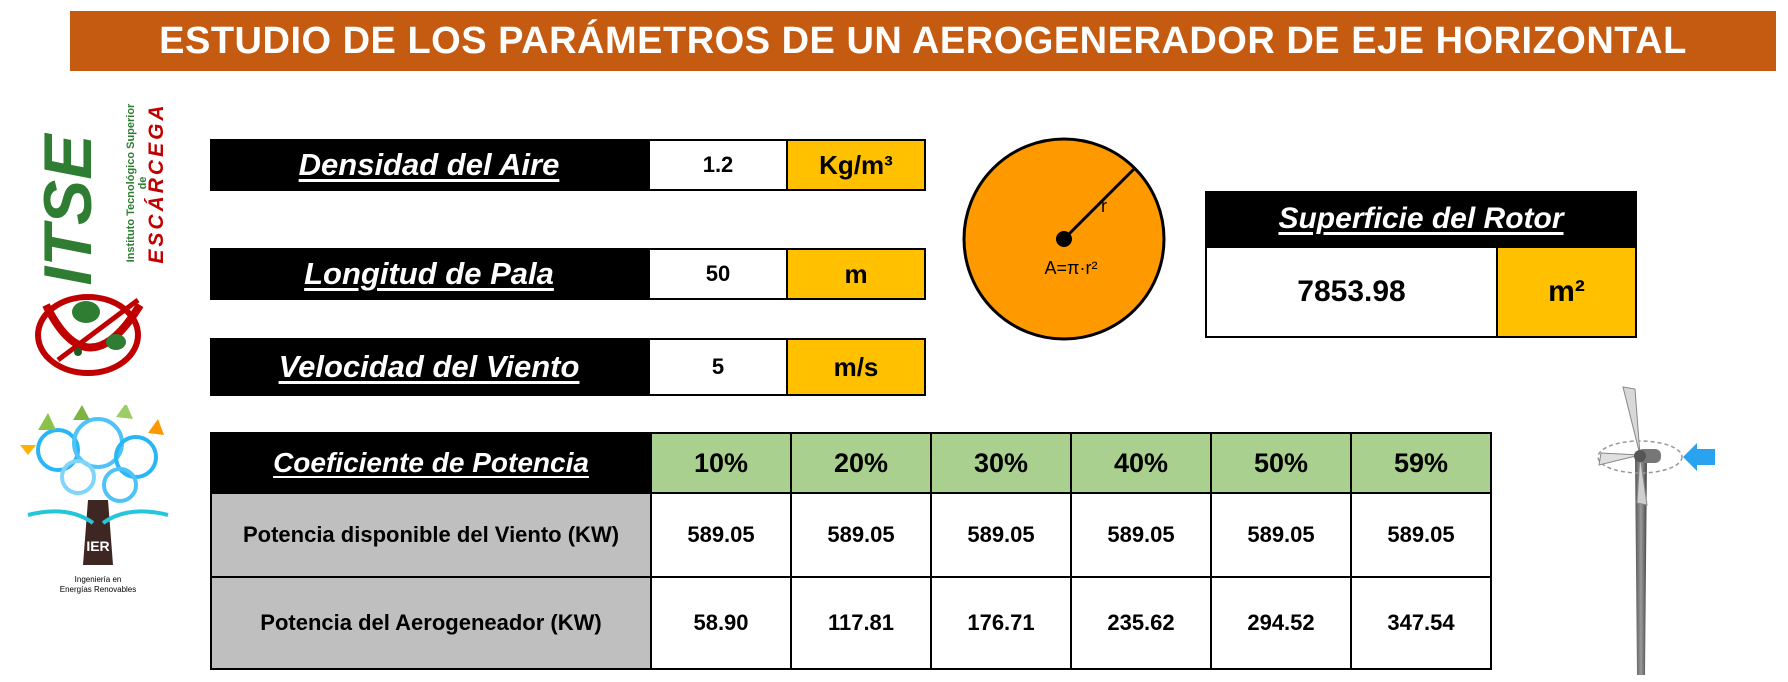  What do you see at coordinates (156, 183) in the screenshot?
I see `itse-city: ESCÁRCEGA` at bounding box center [156, 183].